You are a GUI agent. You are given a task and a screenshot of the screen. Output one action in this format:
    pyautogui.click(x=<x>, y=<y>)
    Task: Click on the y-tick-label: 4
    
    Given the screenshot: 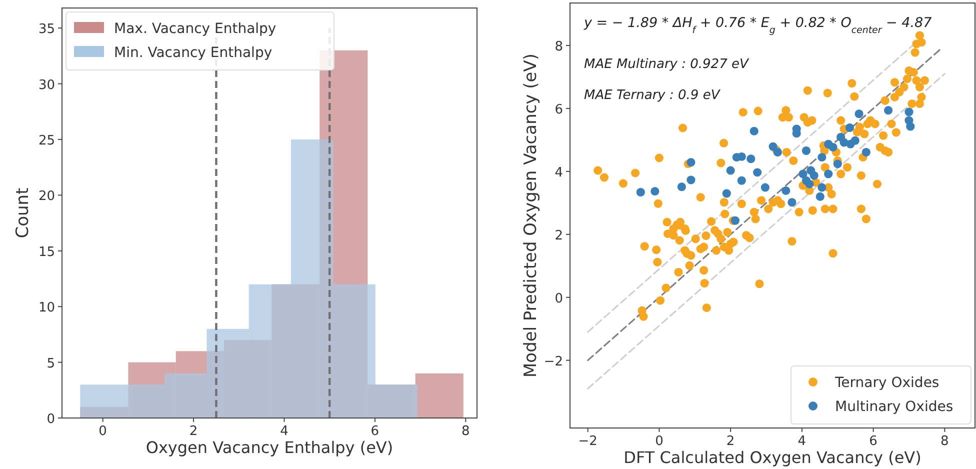 What is the action you would take?
    pyautogui.click(x=558, y=172)
    